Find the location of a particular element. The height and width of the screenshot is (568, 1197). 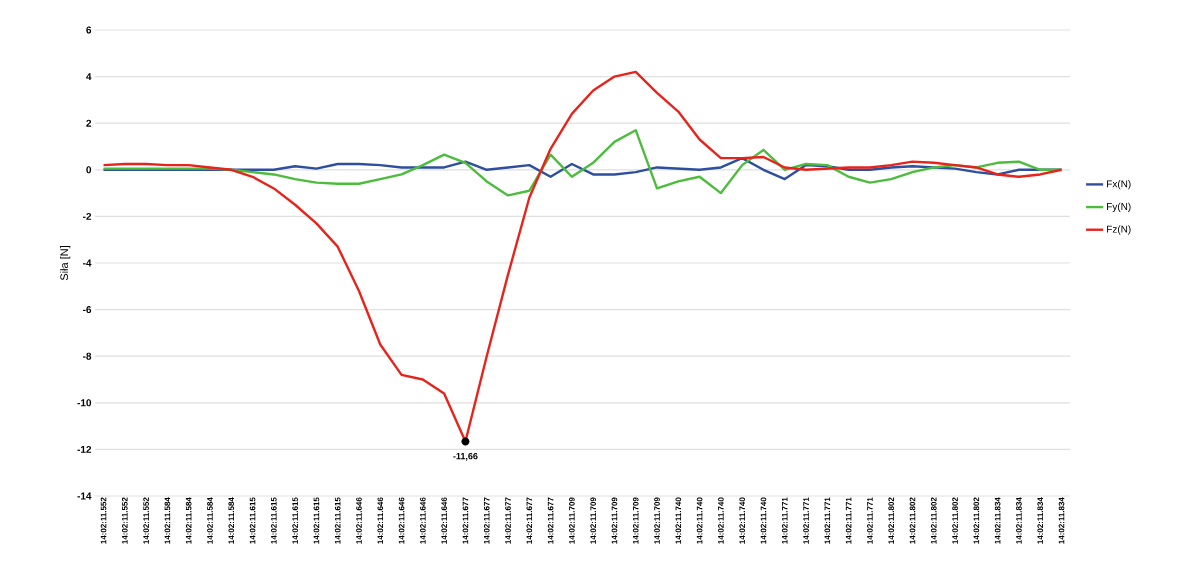

legend-label: Fy(N) is located at coordinates (1119, 207).